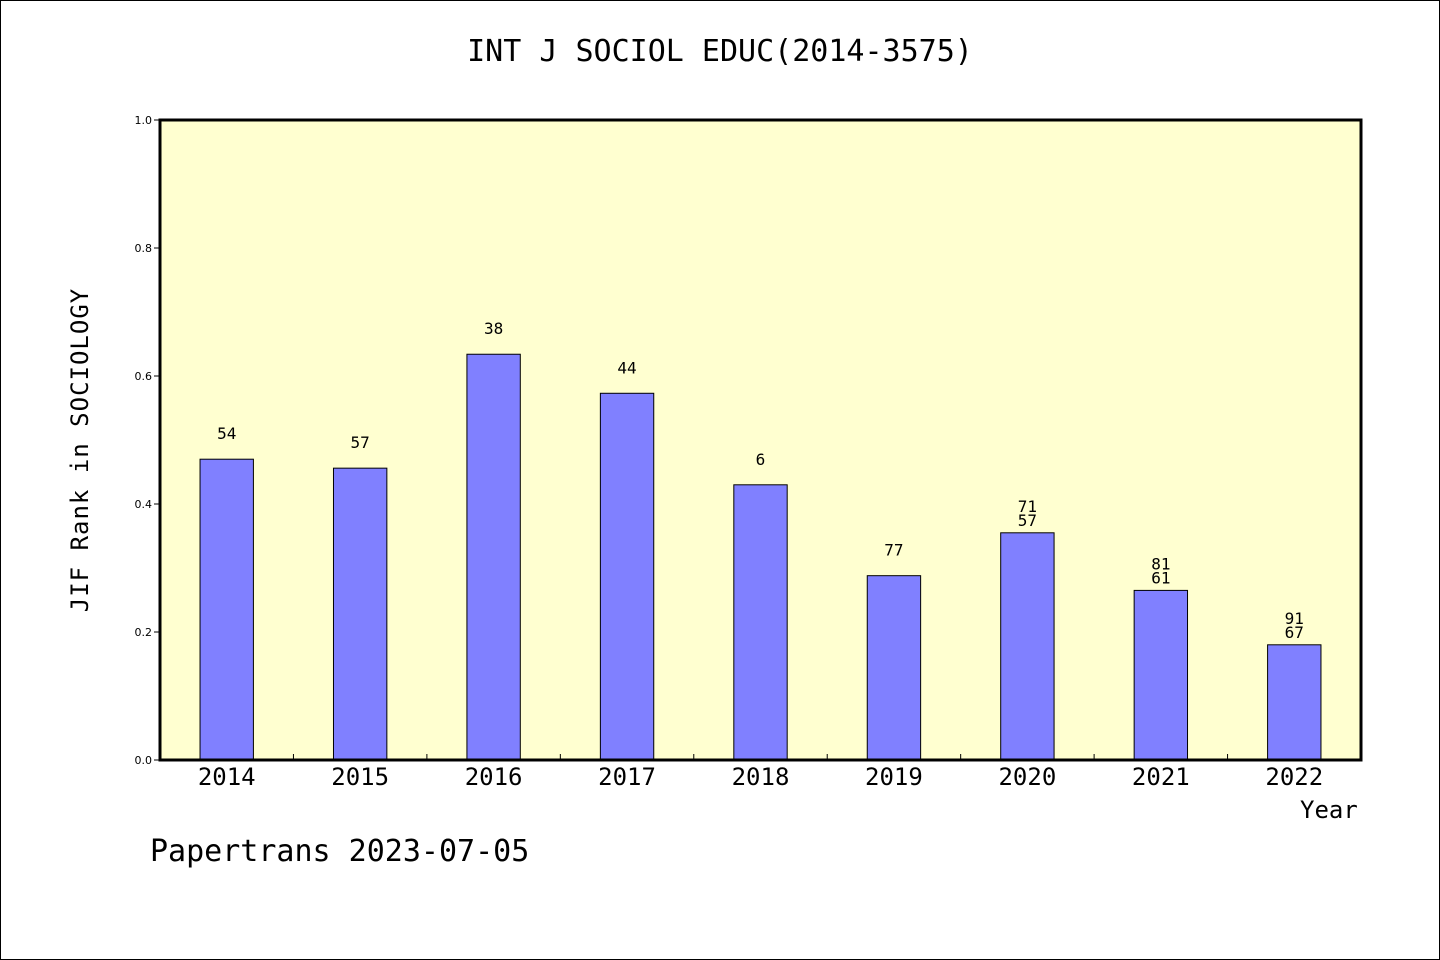  Describe the element at coordinates (1160, 577) in the screenshot. I see `bar-rank-label: 61` at that location.